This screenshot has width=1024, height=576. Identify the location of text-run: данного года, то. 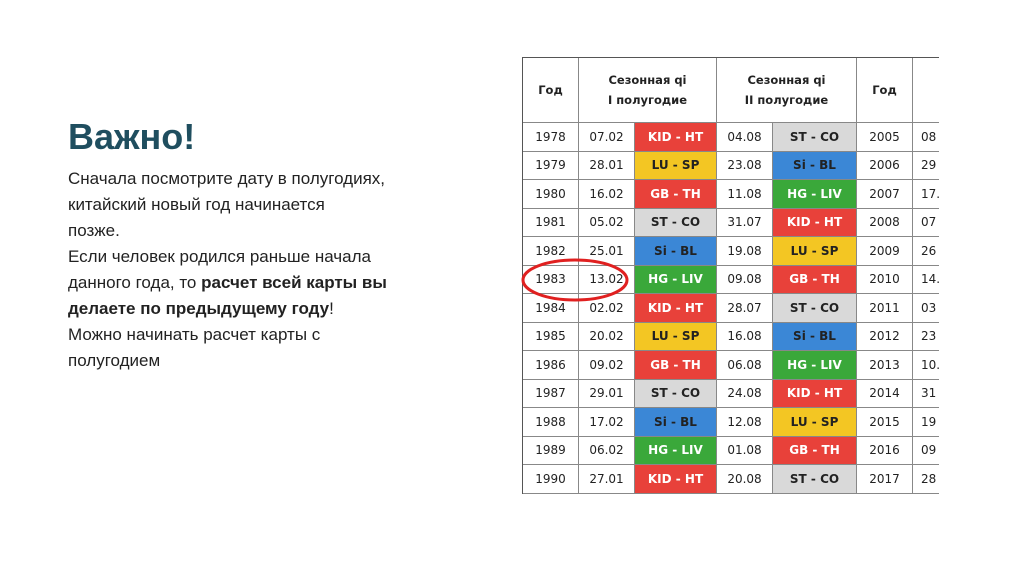
(135, 282).